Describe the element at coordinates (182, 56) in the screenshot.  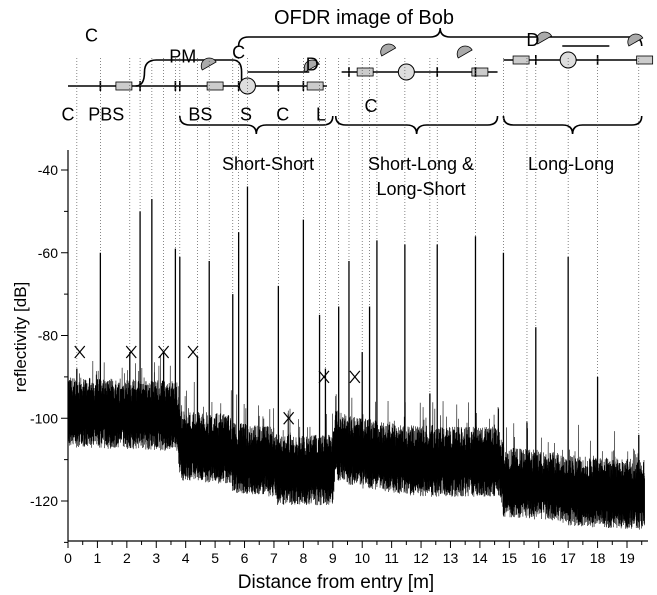
I see `component-label: PM` at that location.